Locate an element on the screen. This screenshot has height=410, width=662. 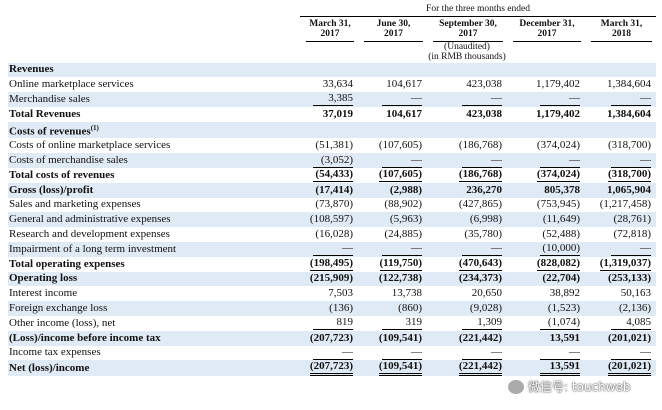
row-label-text: Total operating expenses is located at coordinates (67, 263).